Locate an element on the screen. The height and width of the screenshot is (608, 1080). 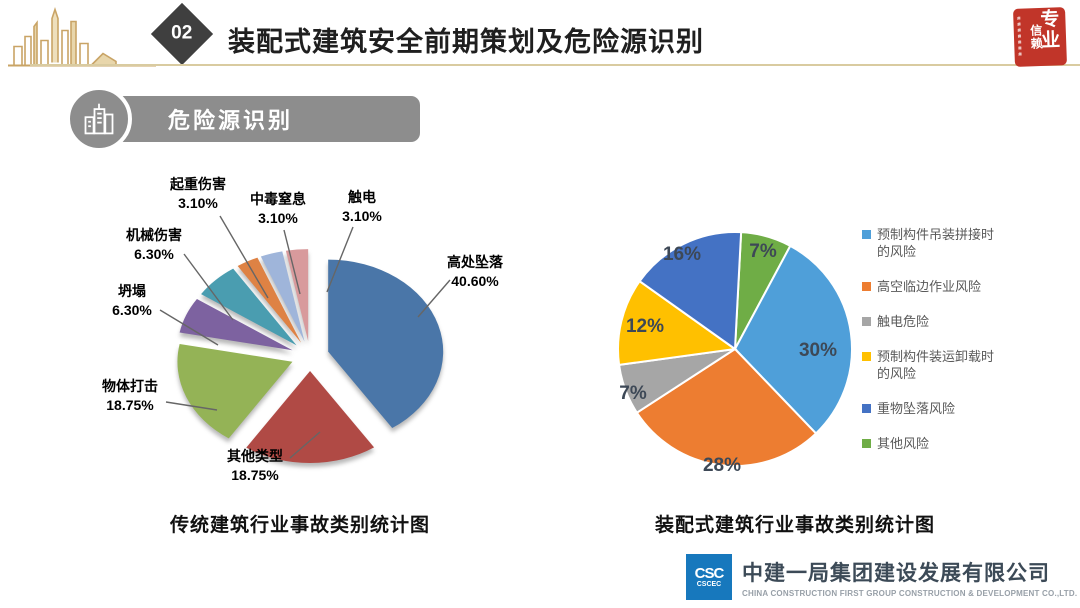
pie-slice-预制构件装运卸载时的风险 is located at coordinates (677, 323).